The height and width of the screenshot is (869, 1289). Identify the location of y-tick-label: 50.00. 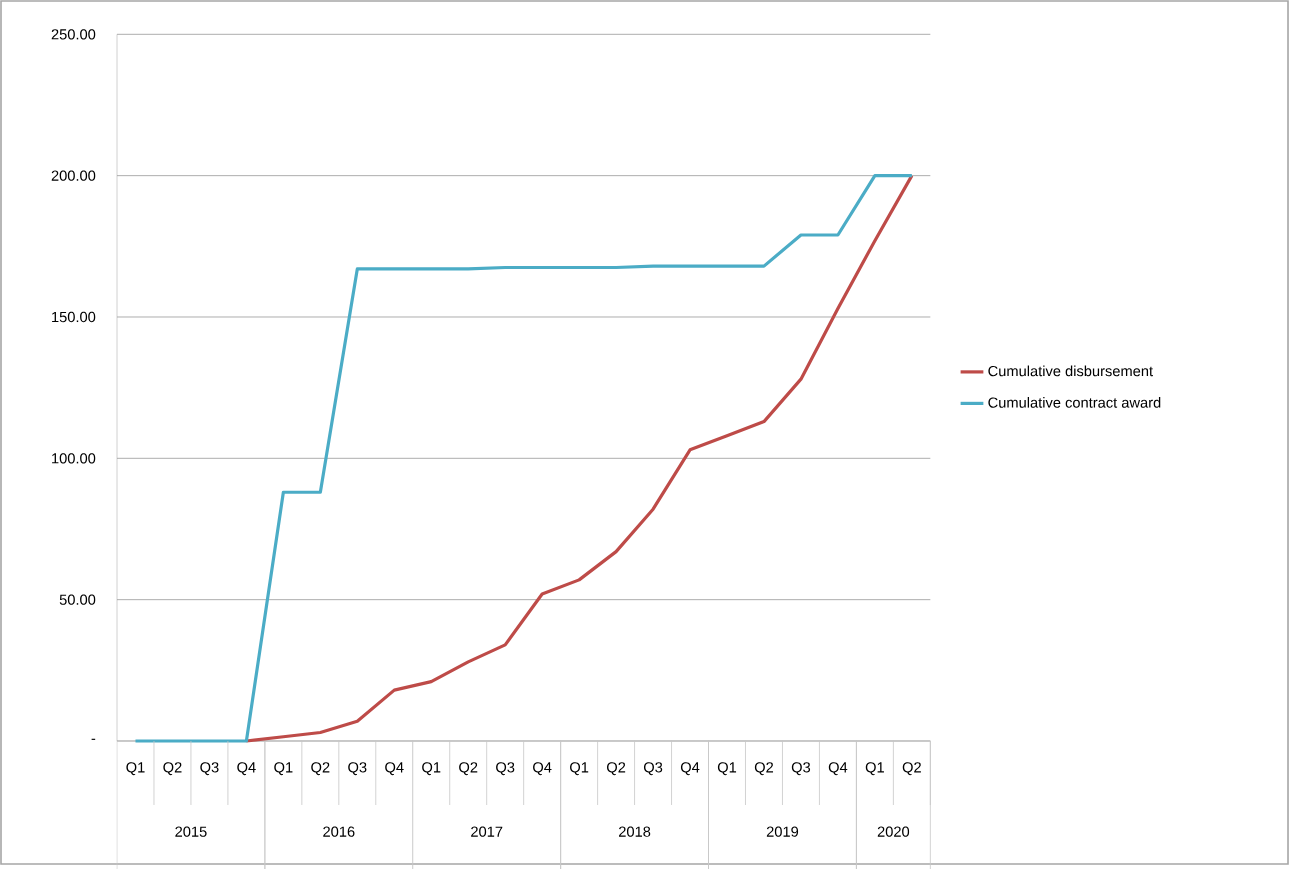
(77, 599).